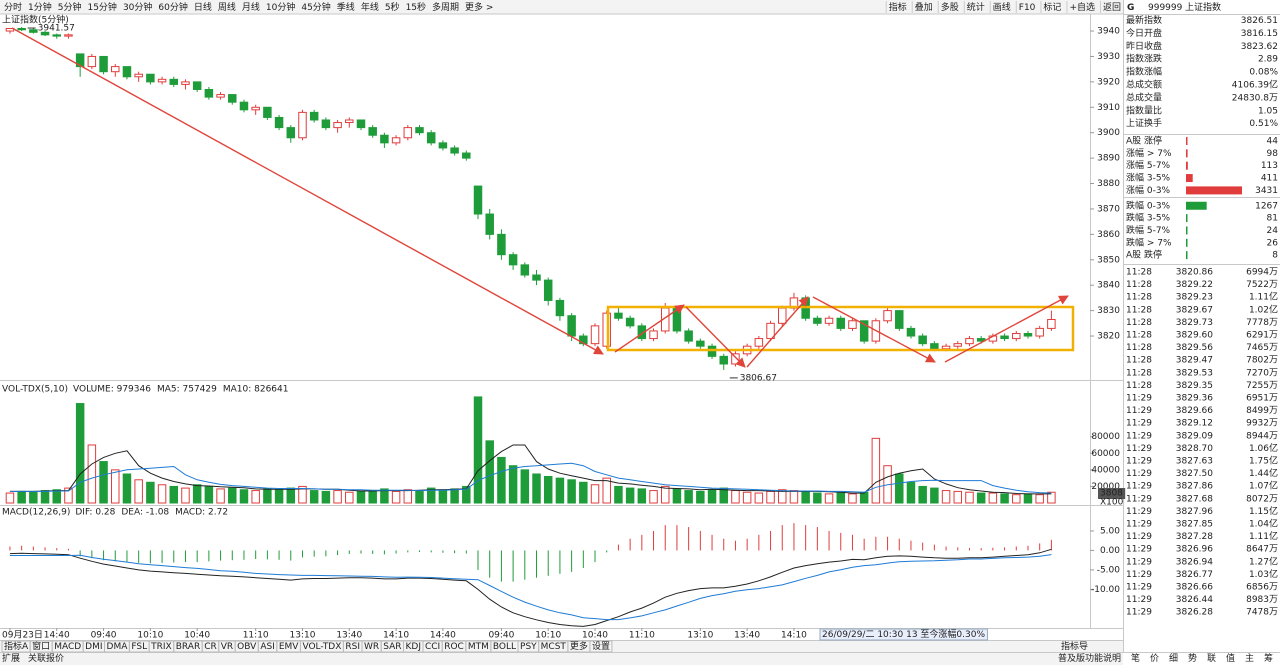 The image size is (1280, 665). Describe the element at coordinates (1259, 47) in the screenshot. I see `quote-value: 3823.62` at that location.